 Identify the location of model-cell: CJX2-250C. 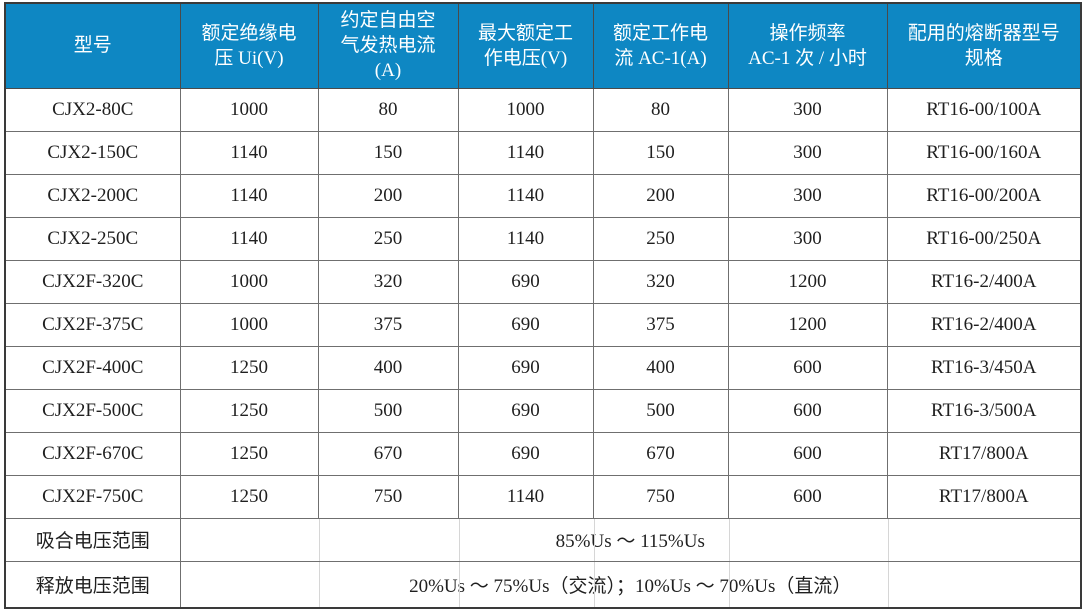
(92, 238).